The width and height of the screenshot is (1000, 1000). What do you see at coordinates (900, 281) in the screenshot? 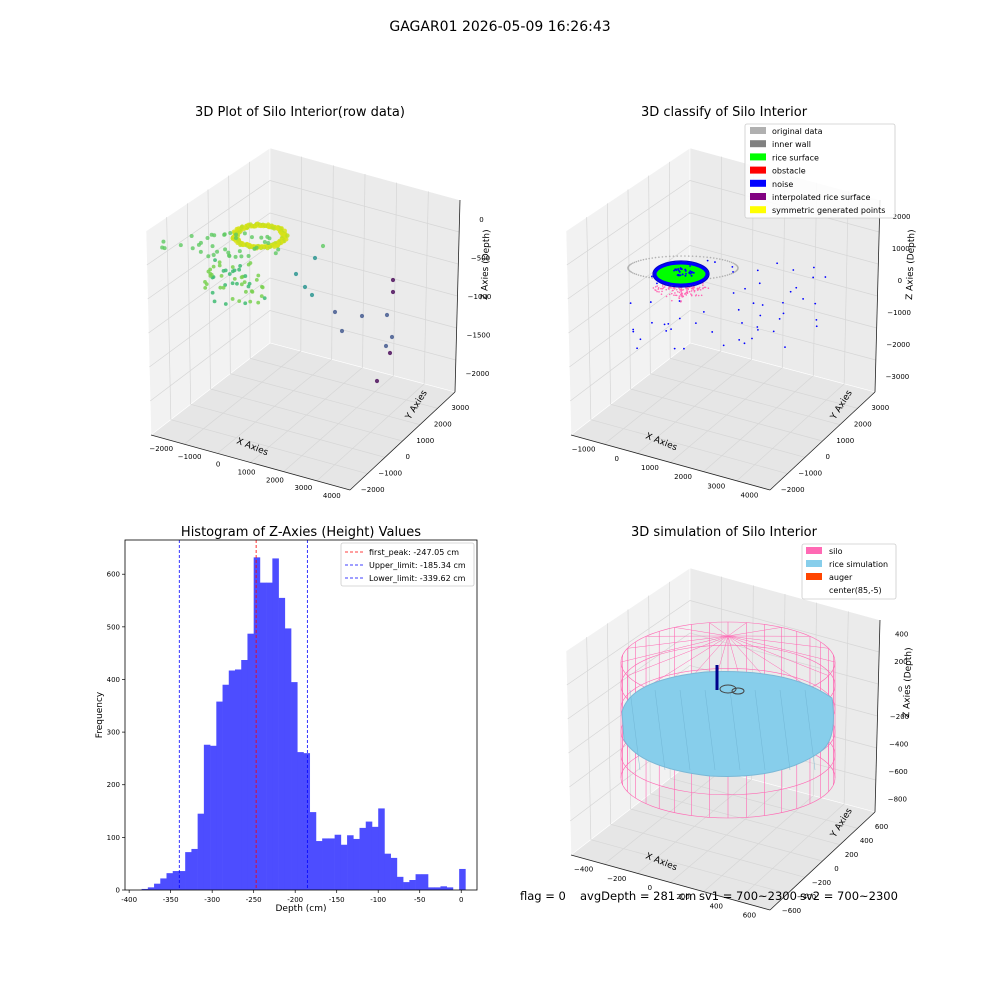
I see `z-tick-label: 0` at bounding box center [900, 281].